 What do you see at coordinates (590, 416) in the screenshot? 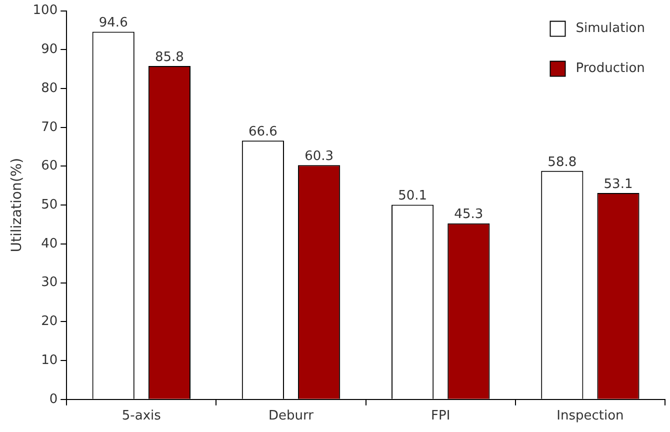
I see `x-tick-label: Inspection` at bounding box center [590, 416].